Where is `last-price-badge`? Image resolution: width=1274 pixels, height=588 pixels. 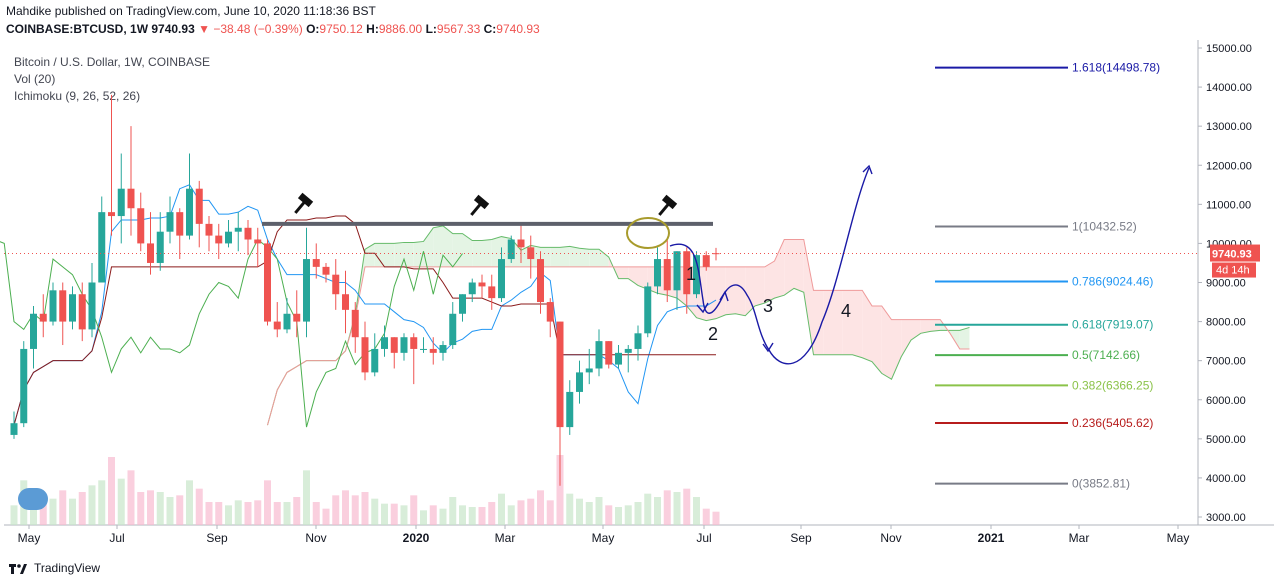
last-price-badge is located at coordinates (1235, 253).